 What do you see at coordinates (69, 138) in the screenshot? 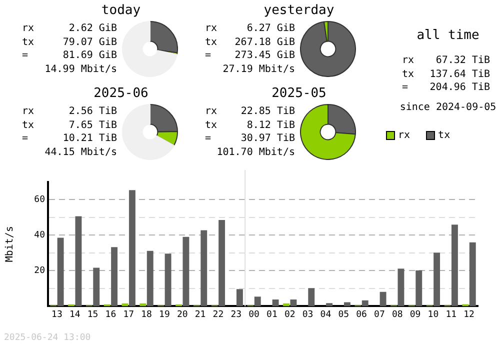
I see `text: = 10.21 TiB` at bounding box center [69, 138].